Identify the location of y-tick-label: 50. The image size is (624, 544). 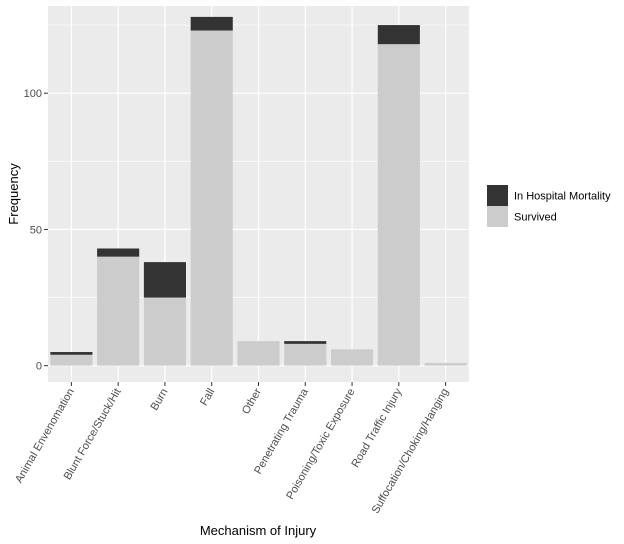
(36, 230).